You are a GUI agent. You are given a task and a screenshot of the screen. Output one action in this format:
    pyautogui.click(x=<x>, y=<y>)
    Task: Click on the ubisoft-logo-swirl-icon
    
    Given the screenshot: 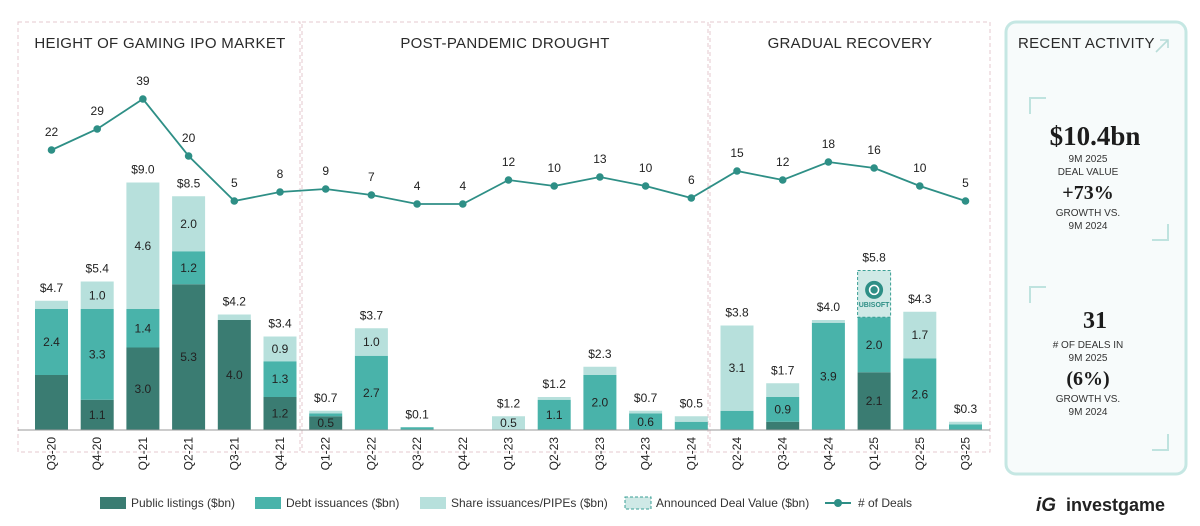 What is the action you would take?
    pyautogui.click(x=874, y=290)
    